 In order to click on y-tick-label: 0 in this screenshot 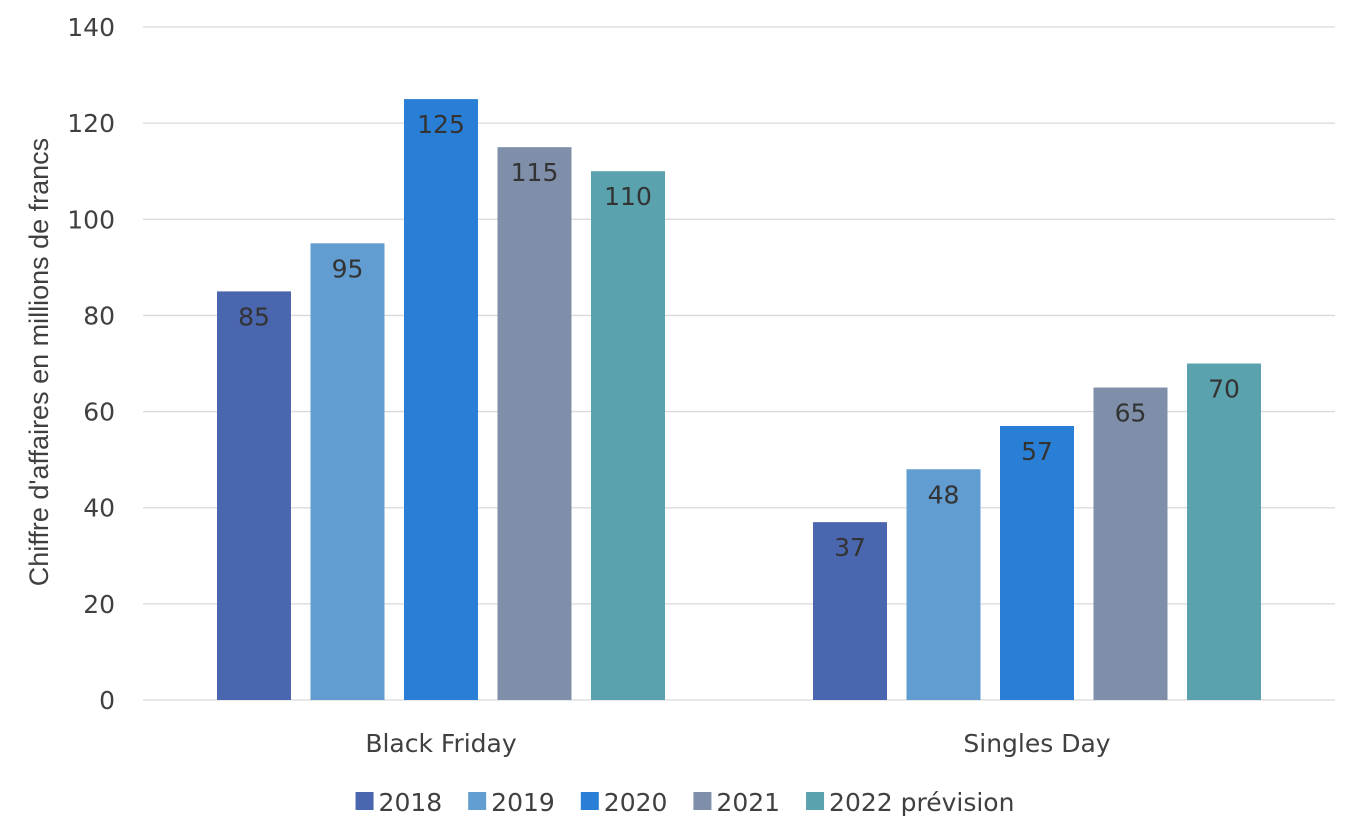, I will do `click(107, 700)`.